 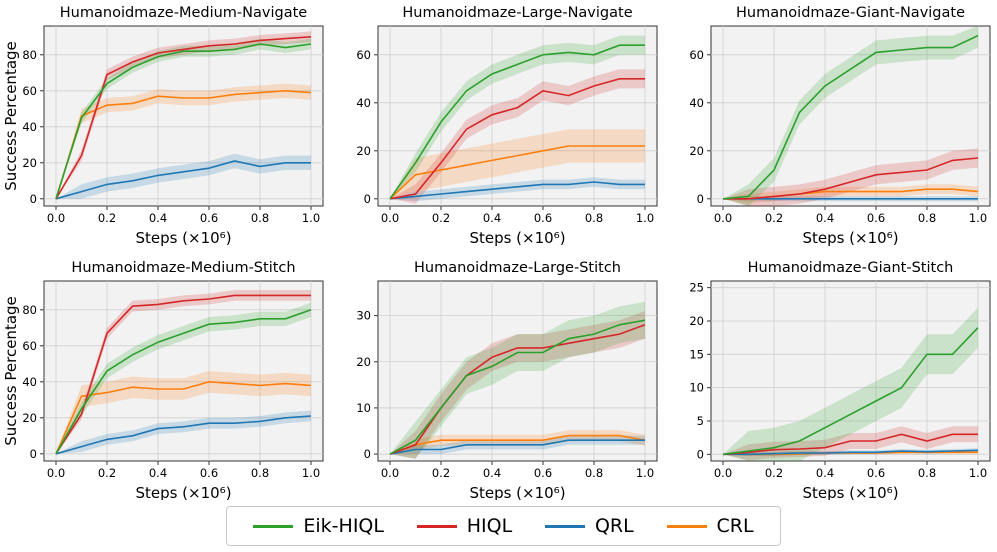 I want to click on chart-title: Humanoidmaze-Large-Navigate, so click(x=517, y=13).